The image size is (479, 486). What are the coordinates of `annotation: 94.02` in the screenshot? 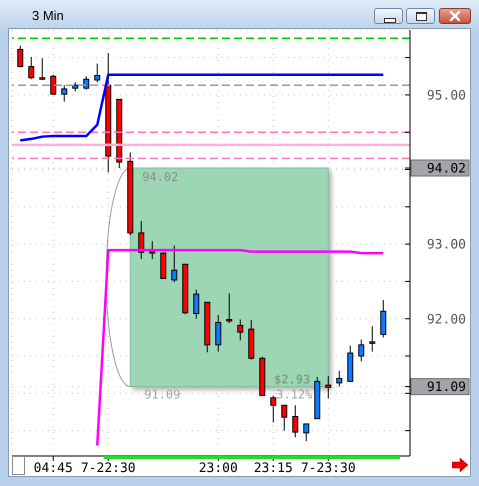 It's located at (160, 177).